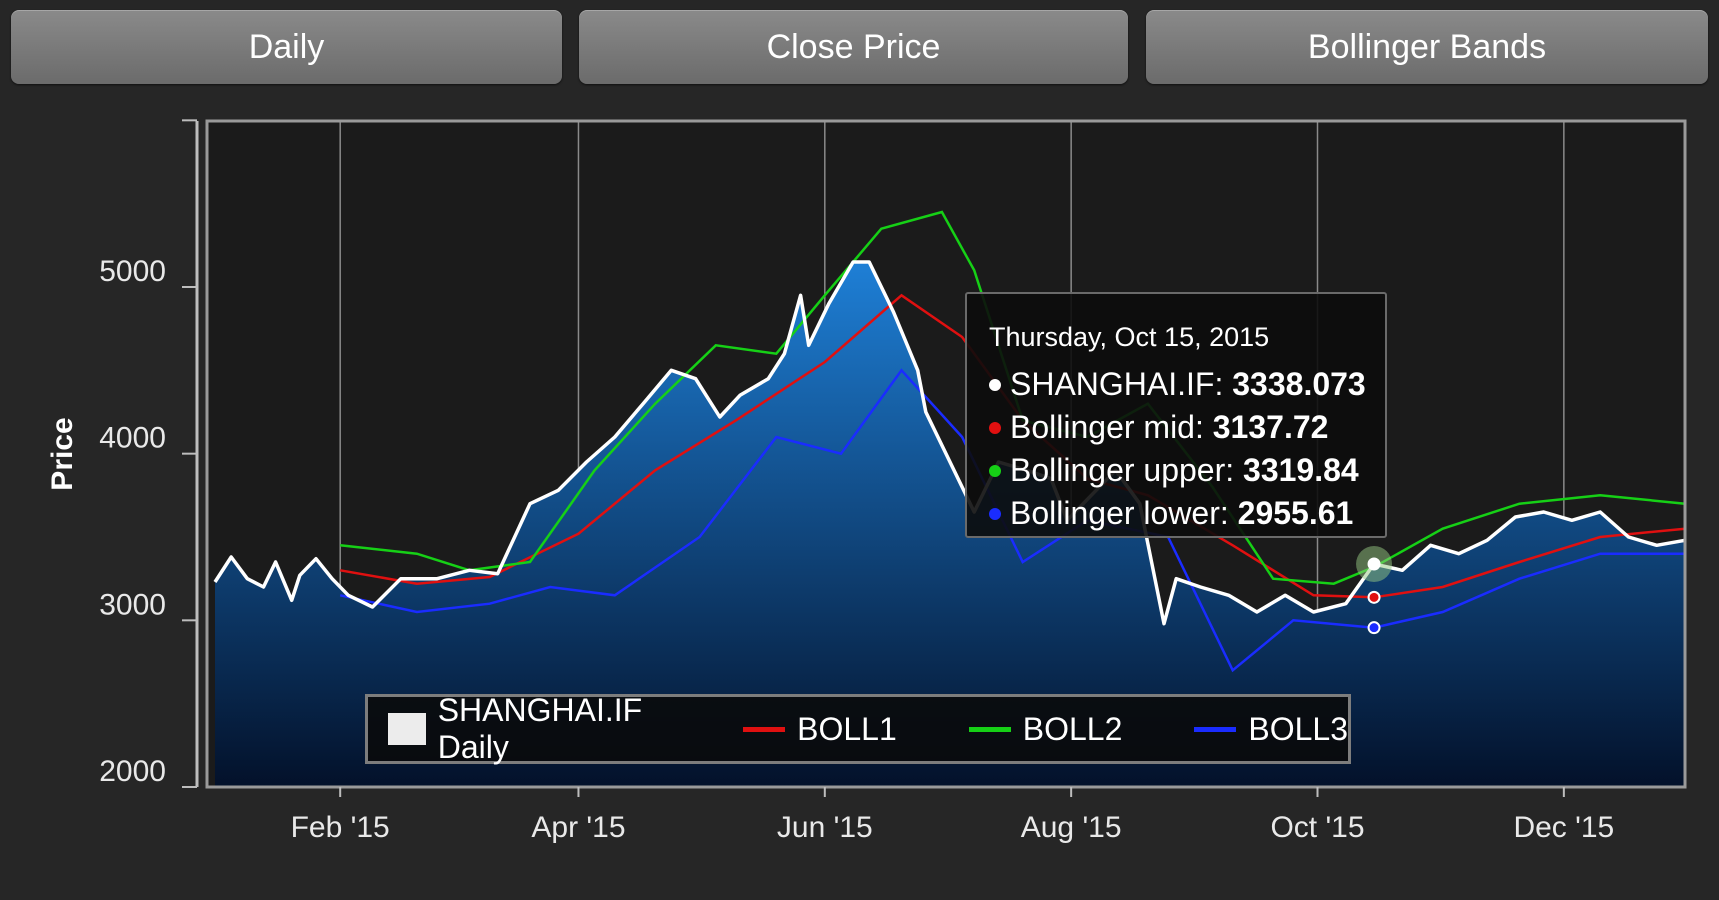  I want to click on indicator-selector-button: Bollinger Bands, so click(1427, 47).